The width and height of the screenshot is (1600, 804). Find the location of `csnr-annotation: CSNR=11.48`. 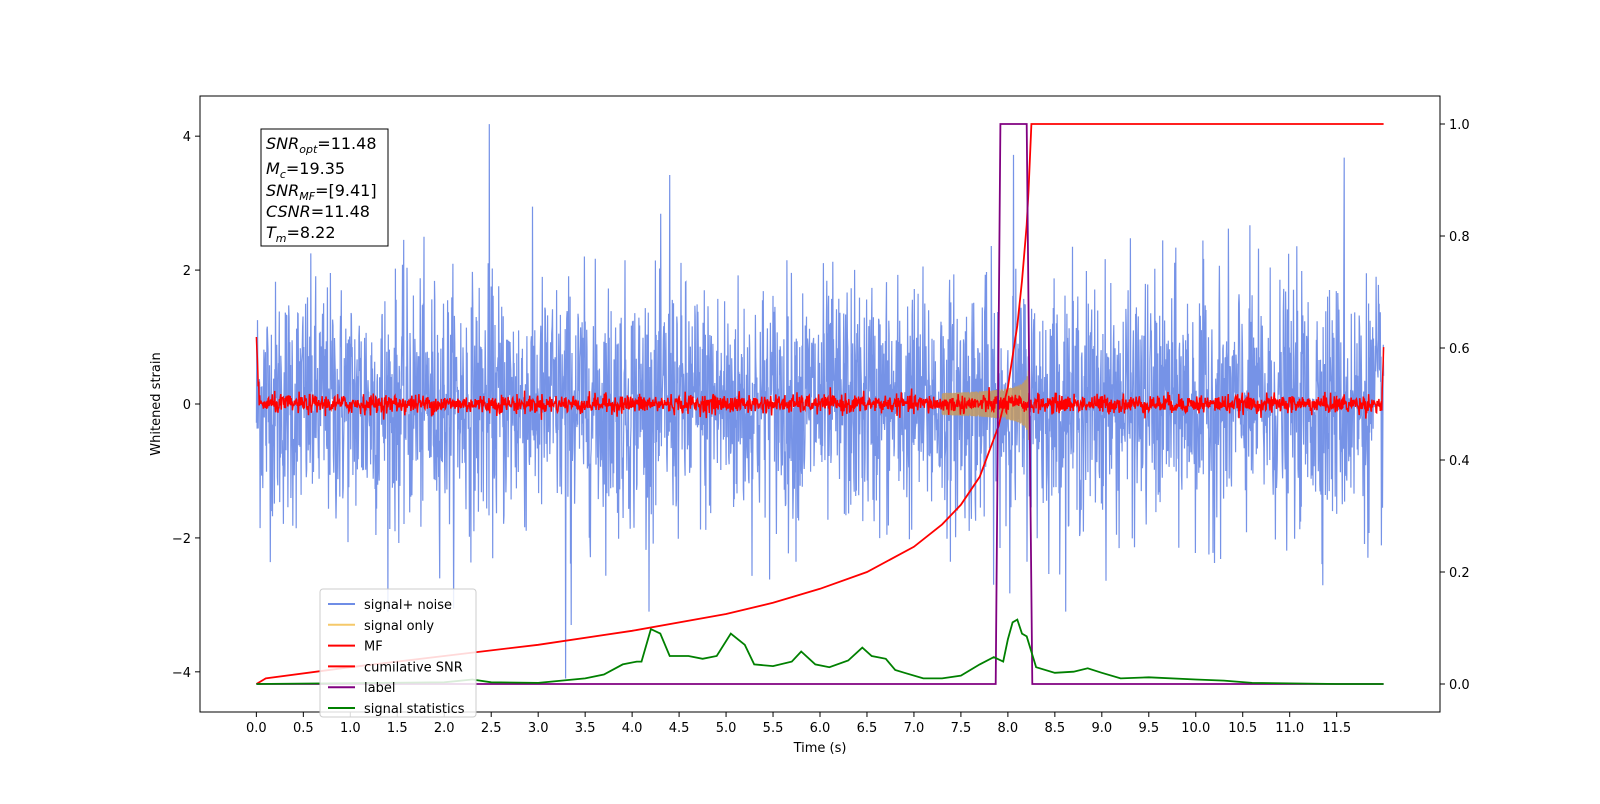

csnr-annotation: CSNR=11.48 is located at coordinates (318, 211).